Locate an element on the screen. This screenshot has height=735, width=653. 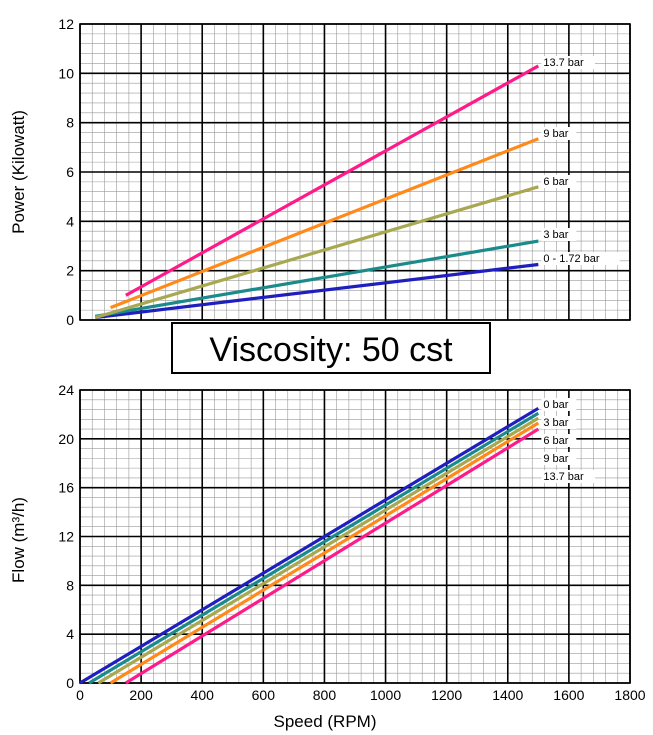
flow-series-label: 0 bar is located at coordinates (555, 405).